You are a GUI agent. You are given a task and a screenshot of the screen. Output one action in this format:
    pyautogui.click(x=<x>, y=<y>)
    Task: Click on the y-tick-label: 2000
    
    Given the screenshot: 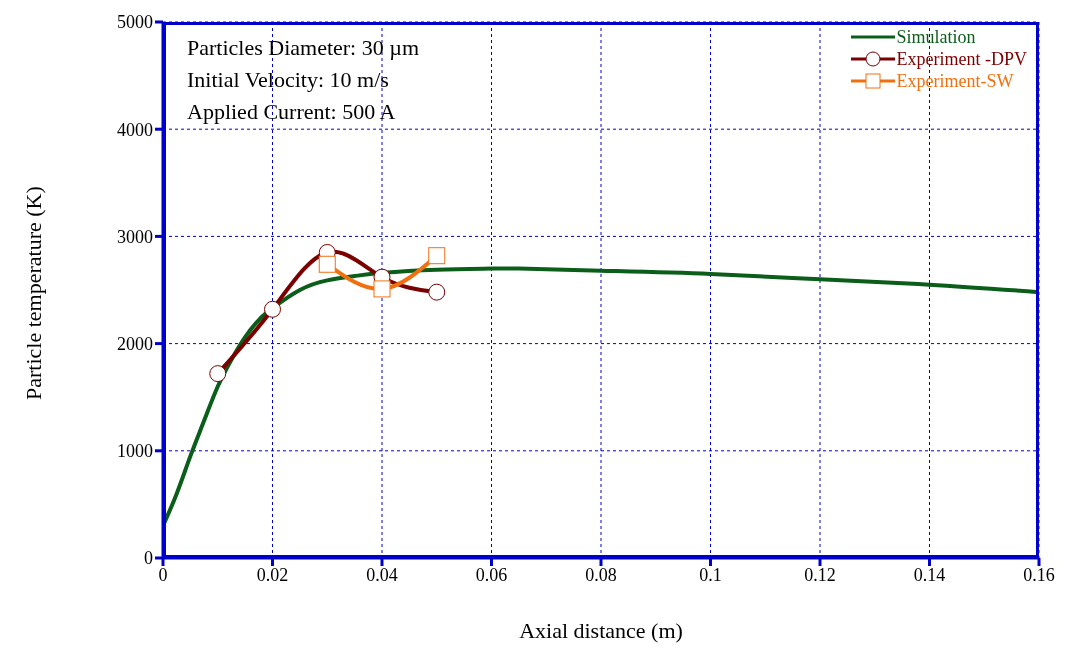 What is the action you would take?
    pyautogui.click(x=135, y=343)
    